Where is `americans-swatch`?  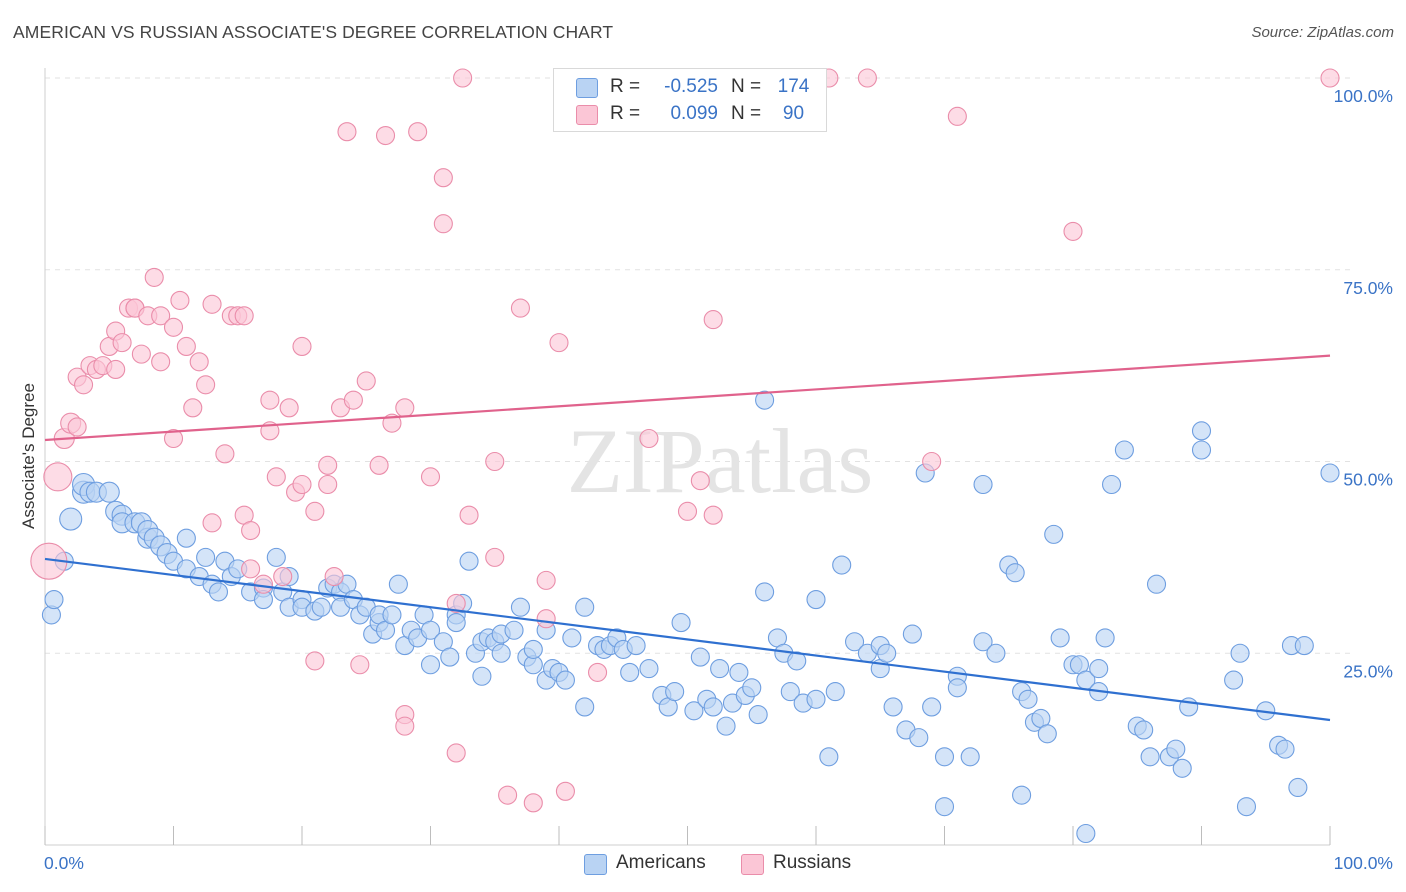
americans-swatch is located at coordinates (587, 88).